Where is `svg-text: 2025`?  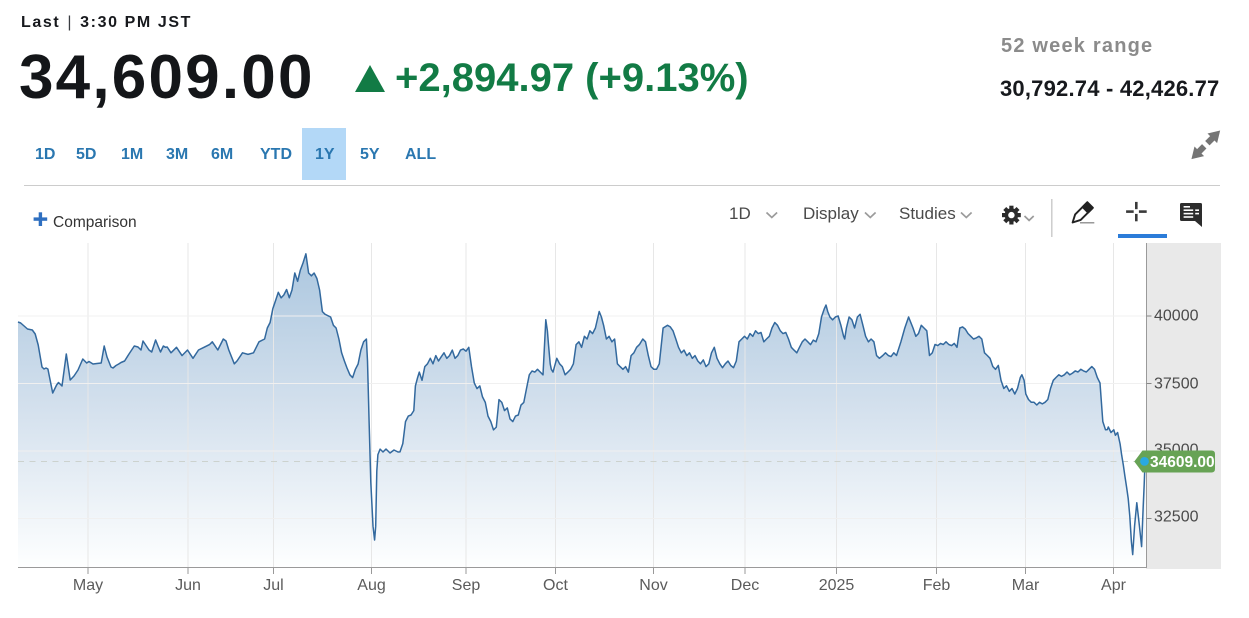
svg-text: 2025 is located at coordinates (837, 585).